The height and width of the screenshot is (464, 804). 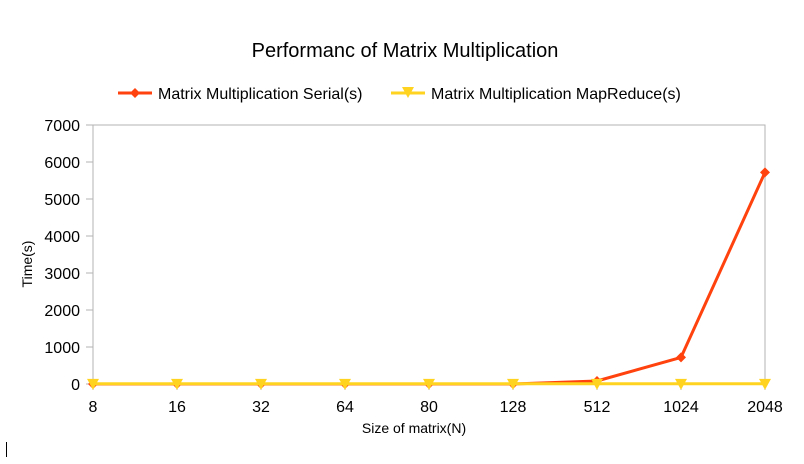 I want to click on y-tick-label: 0, so click(x=75, y=385).